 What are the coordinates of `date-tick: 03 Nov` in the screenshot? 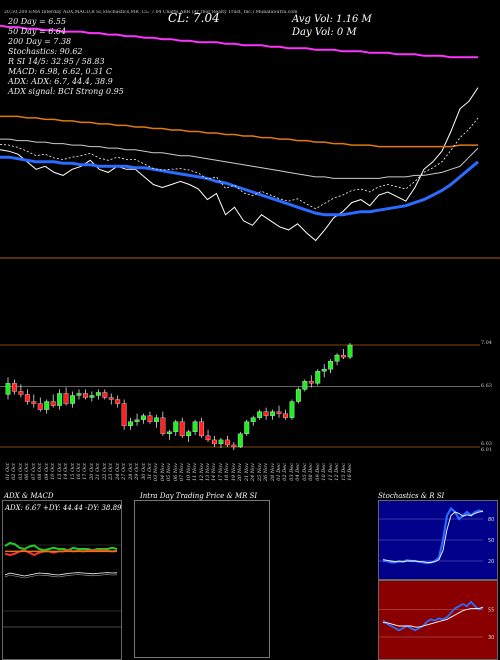 It's located at (156, 472).